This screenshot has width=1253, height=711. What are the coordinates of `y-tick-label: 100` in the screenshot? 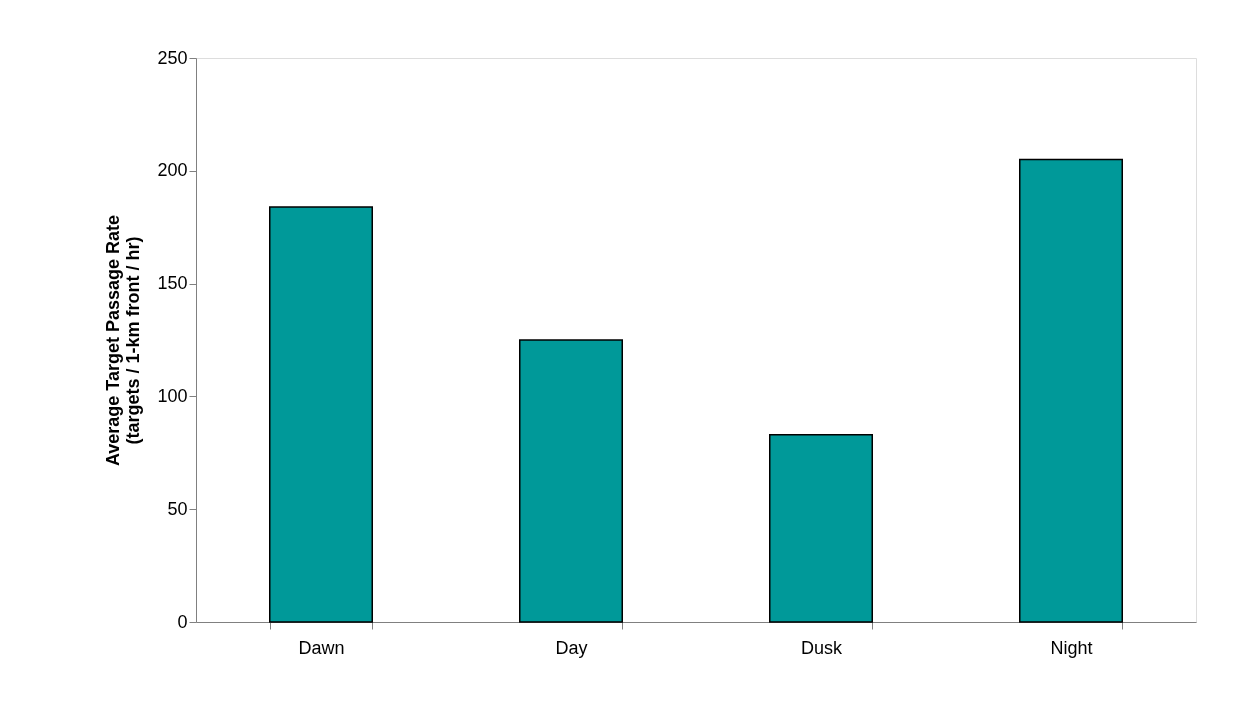 It's located at (172, 395).